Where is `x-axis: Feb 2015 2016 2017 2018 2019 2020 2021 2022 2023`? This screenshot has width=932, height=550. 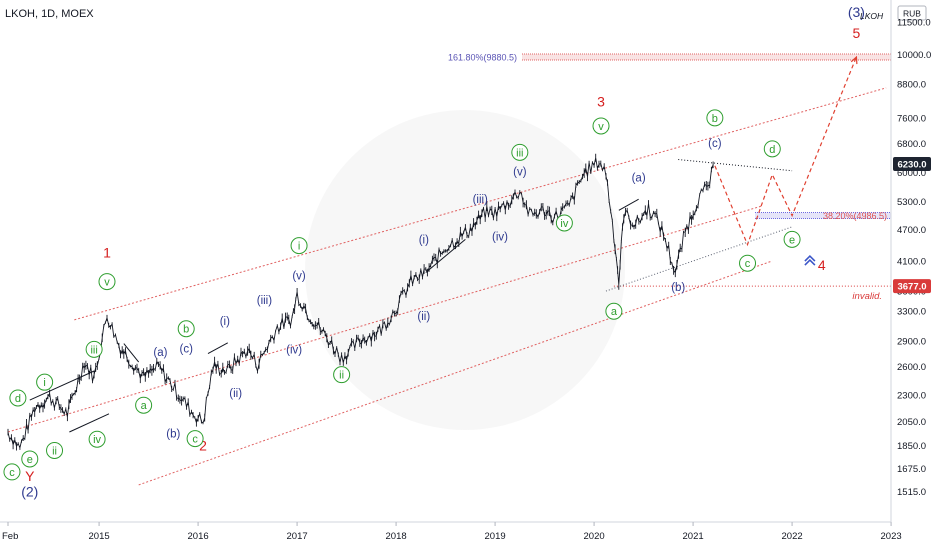
x-axis: Feb 2015 2016 2017 2018 2019 2020 2021 2022 2023 is located at coordinates (452, 532).